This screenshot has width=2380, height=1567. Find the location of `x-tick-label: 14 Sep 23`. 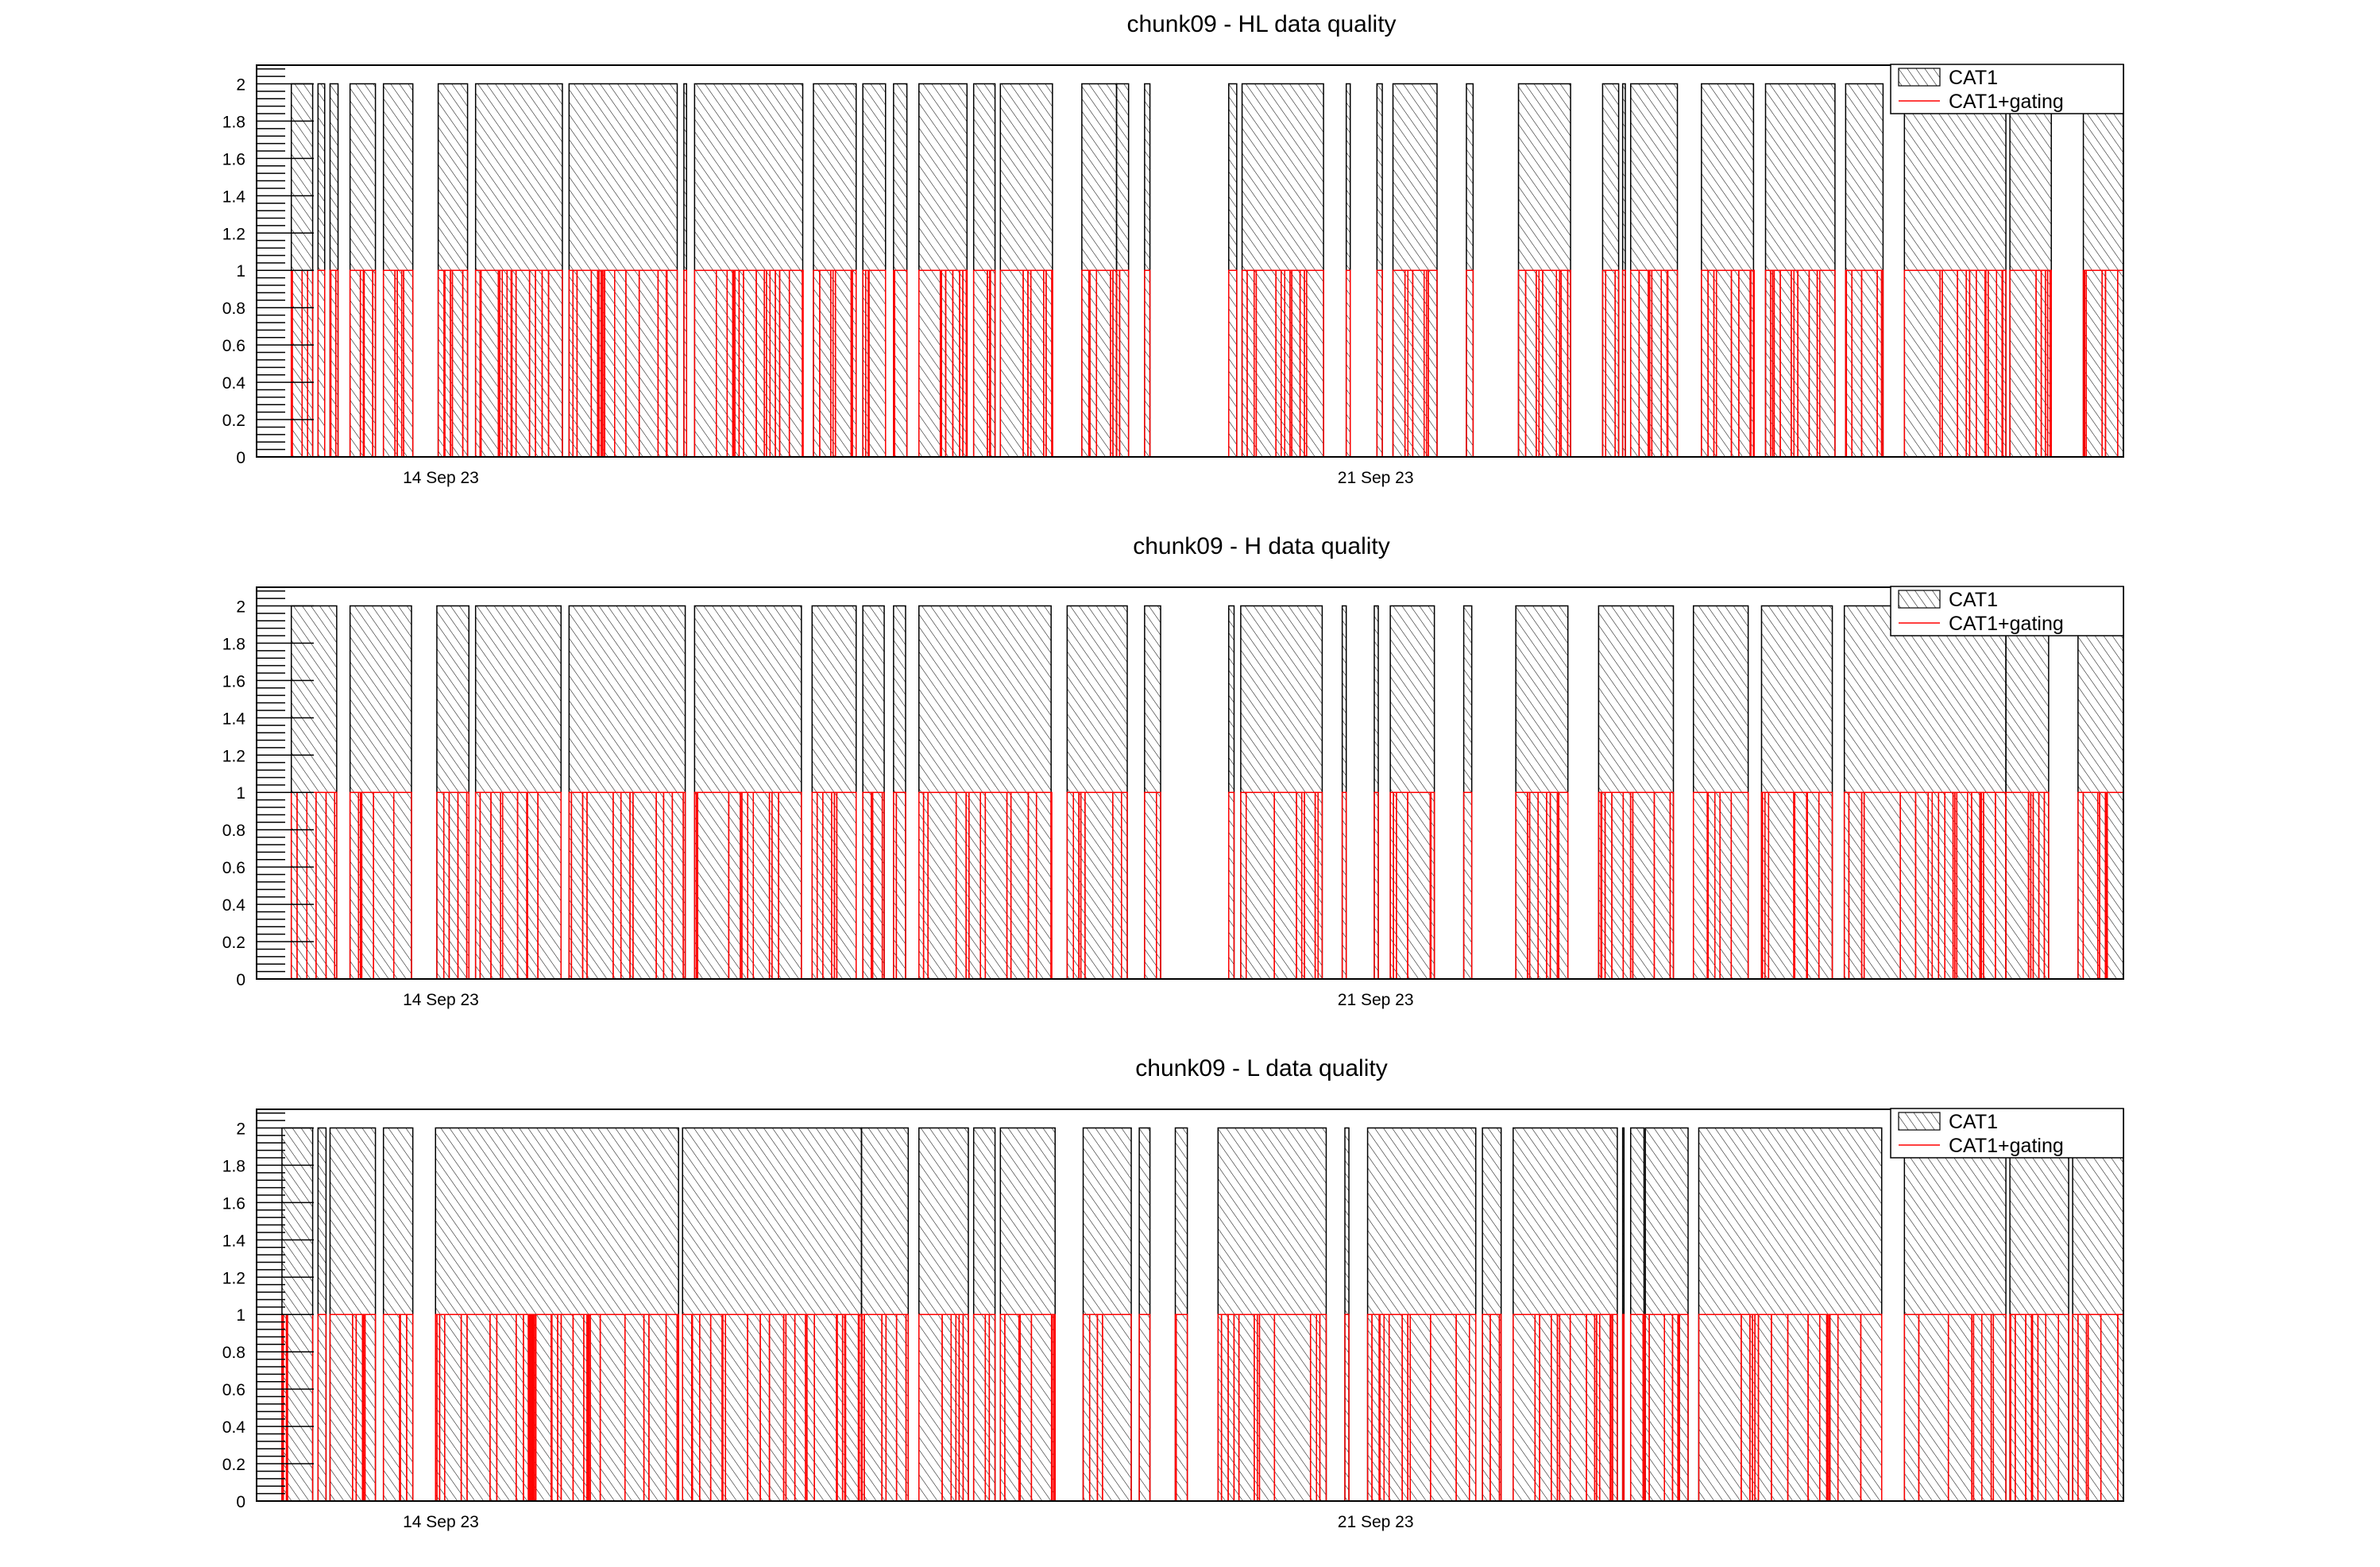

x-tick-label: 14 Sep 23 is located at coordinates (441, 478).